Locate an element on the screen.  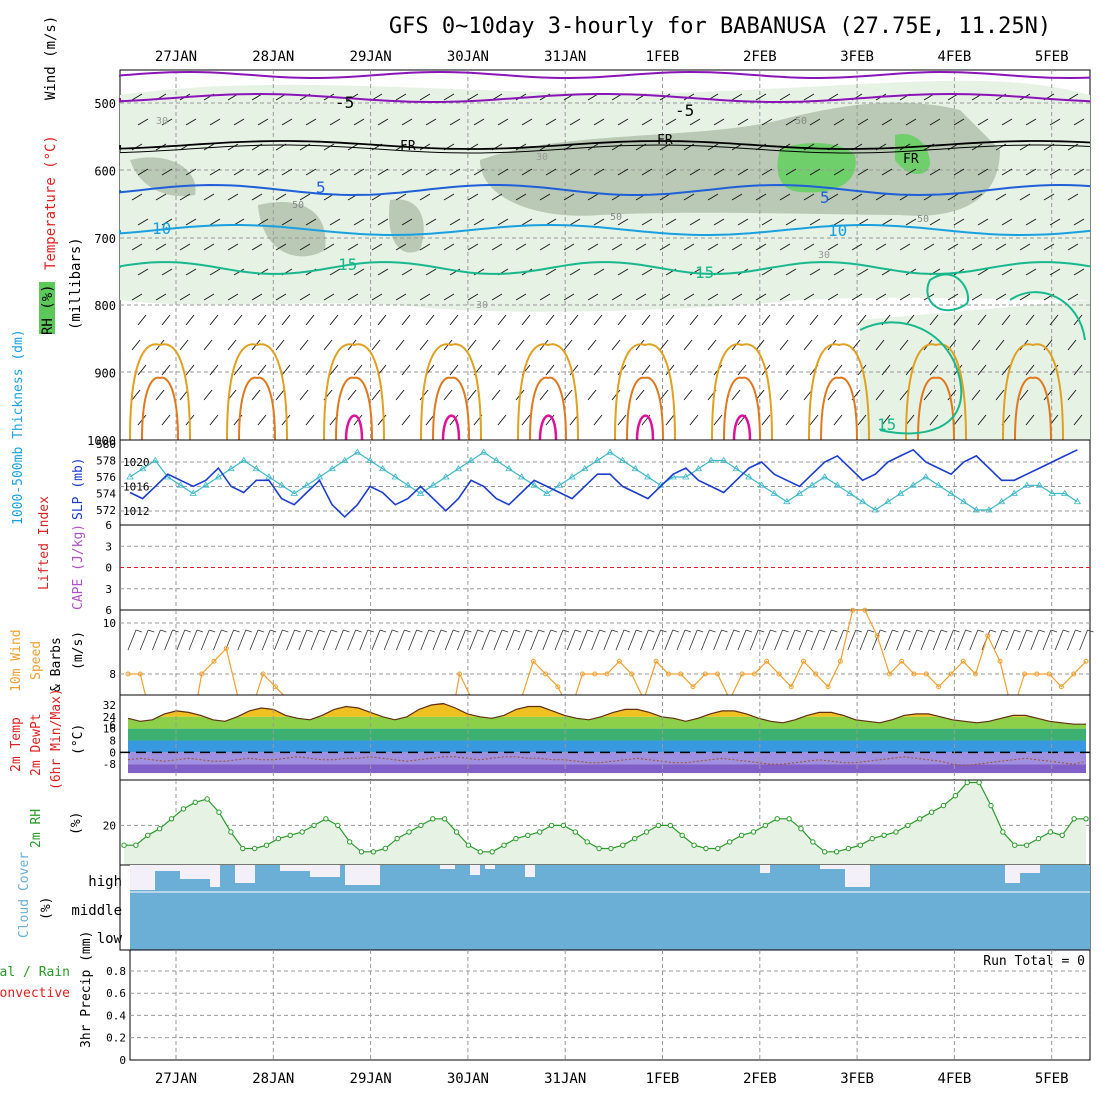
bottom-date-9: 5FEB is located at coordinates (1052, 1079).